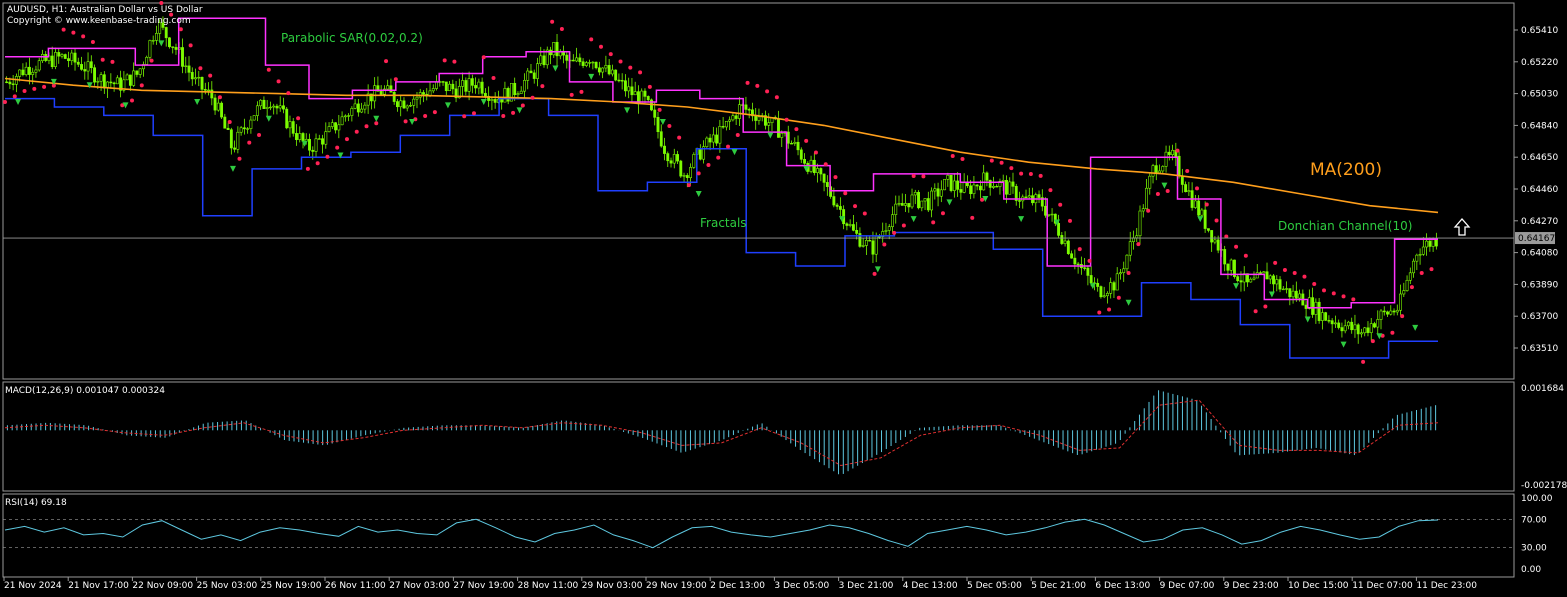 Image resolution: width=1567 pixels, height=597 pixels. Describe the element at coordinates (737, 586) in the screenshot. I see `time-tick-label: 2 Dec 13:00` at that location.